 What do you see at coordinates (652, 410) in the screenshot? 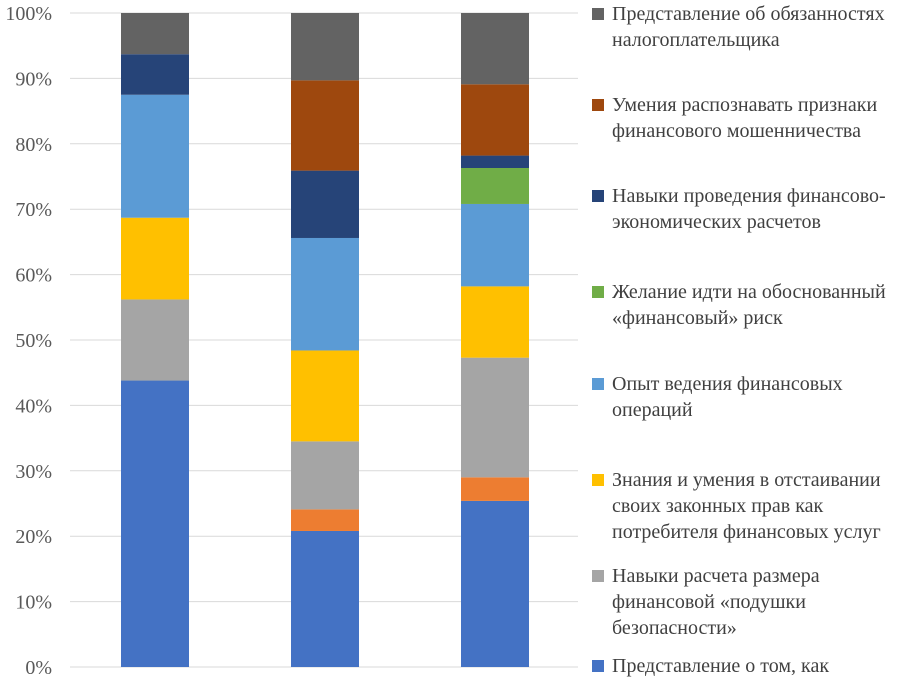
I see `legend-label: операций` at bounding box center [652, 410].